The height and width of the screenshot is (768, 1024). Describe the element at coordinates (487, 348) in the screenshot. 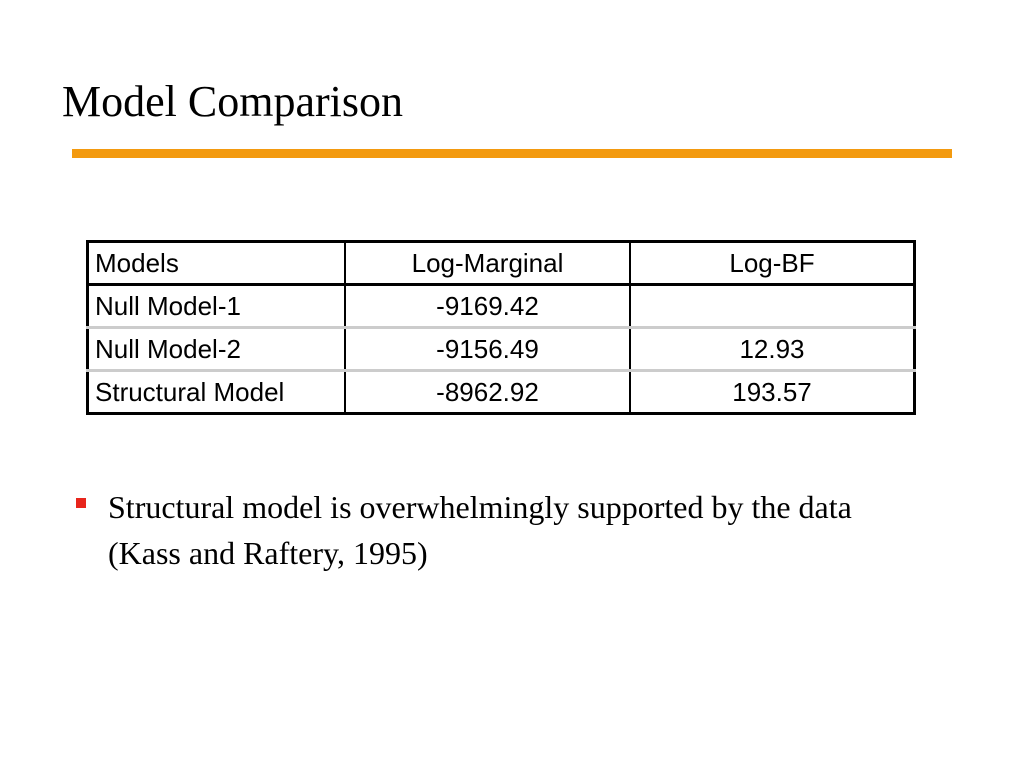

I see `table-cell: -9156.49` at that location.